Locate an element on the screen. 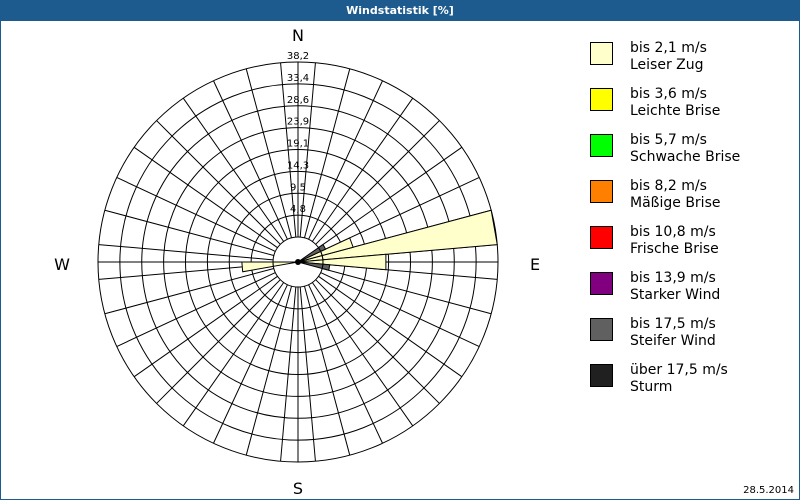 The image size is (800, 500). legend-text: über 17,5 m/s is located at coordinates (679, 370).